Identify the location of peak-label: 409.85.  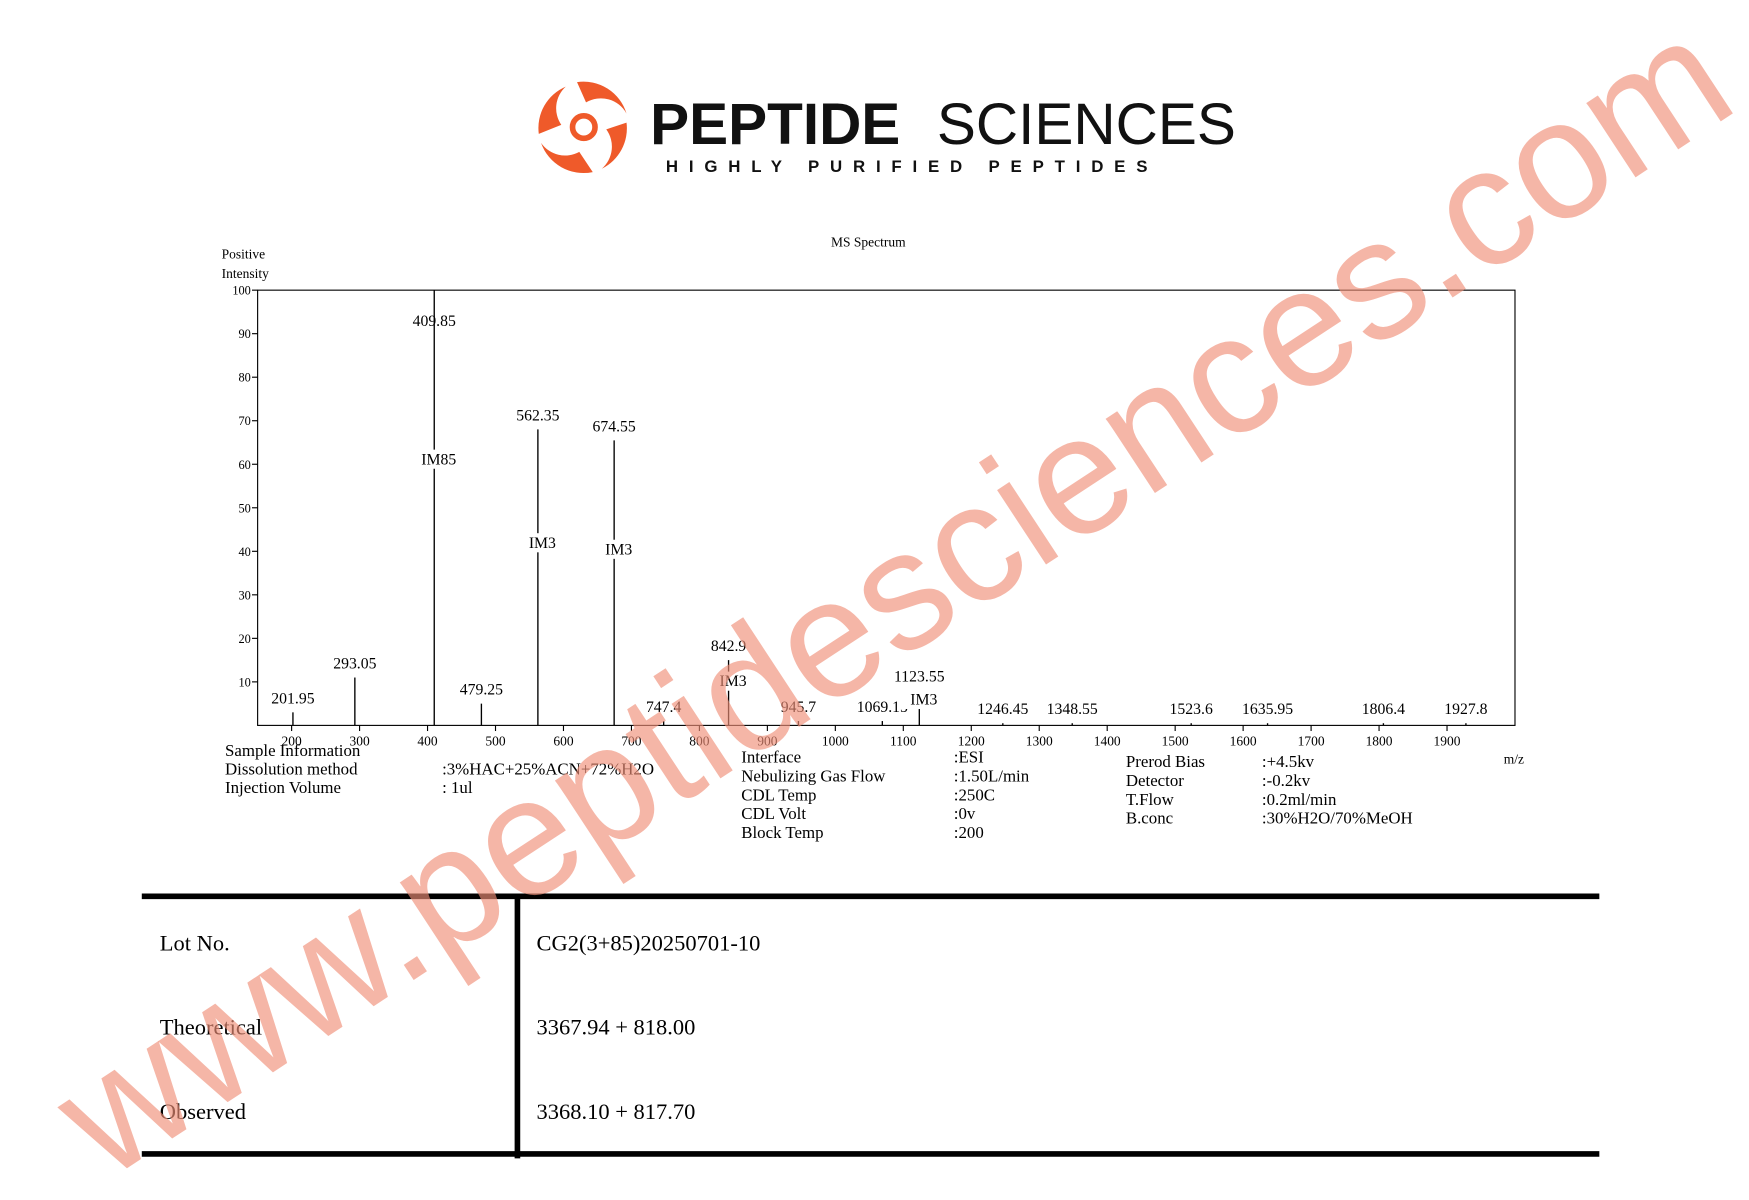
(434, 321).